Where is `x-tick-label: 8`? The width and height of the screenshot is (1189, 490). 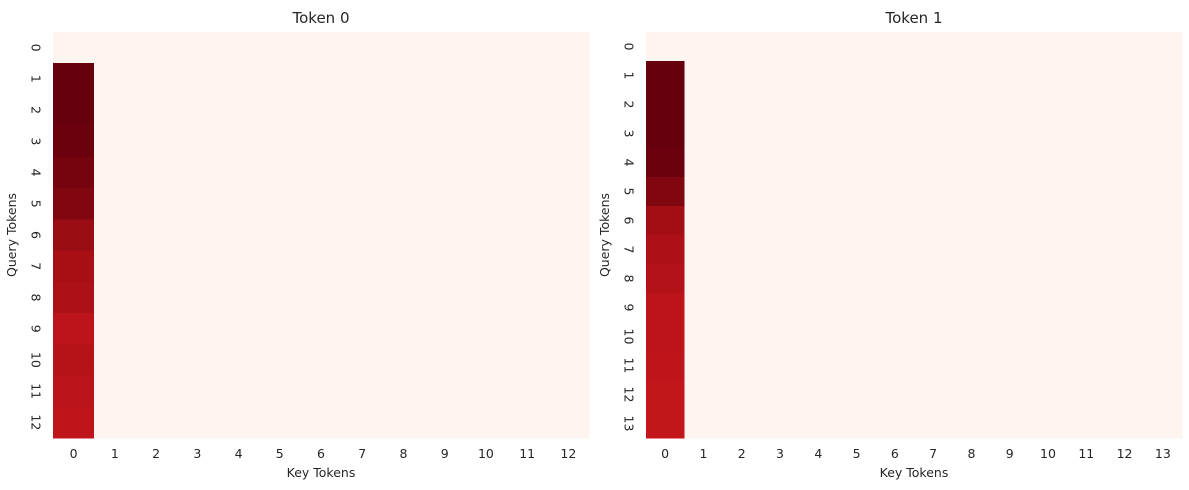
x-tick-label: 8 is located at coordinates (971, 453).